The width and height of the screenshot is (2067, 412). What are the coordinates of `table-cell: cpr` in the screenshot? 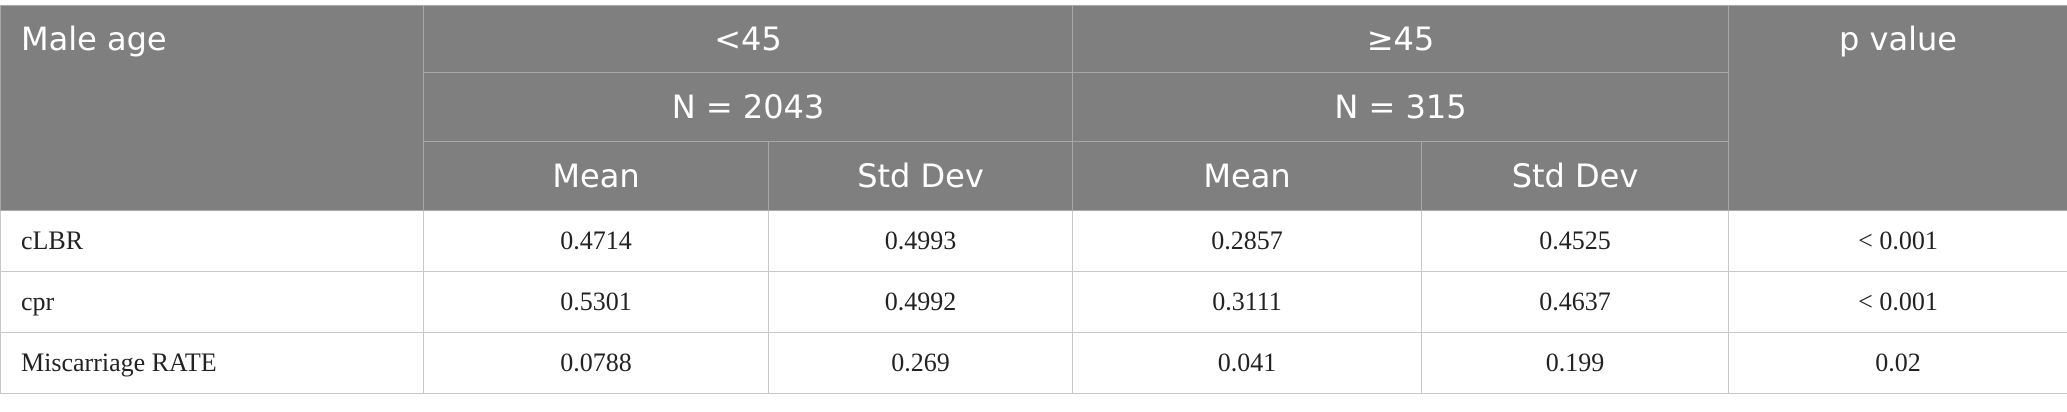 It's located at (212, 302).